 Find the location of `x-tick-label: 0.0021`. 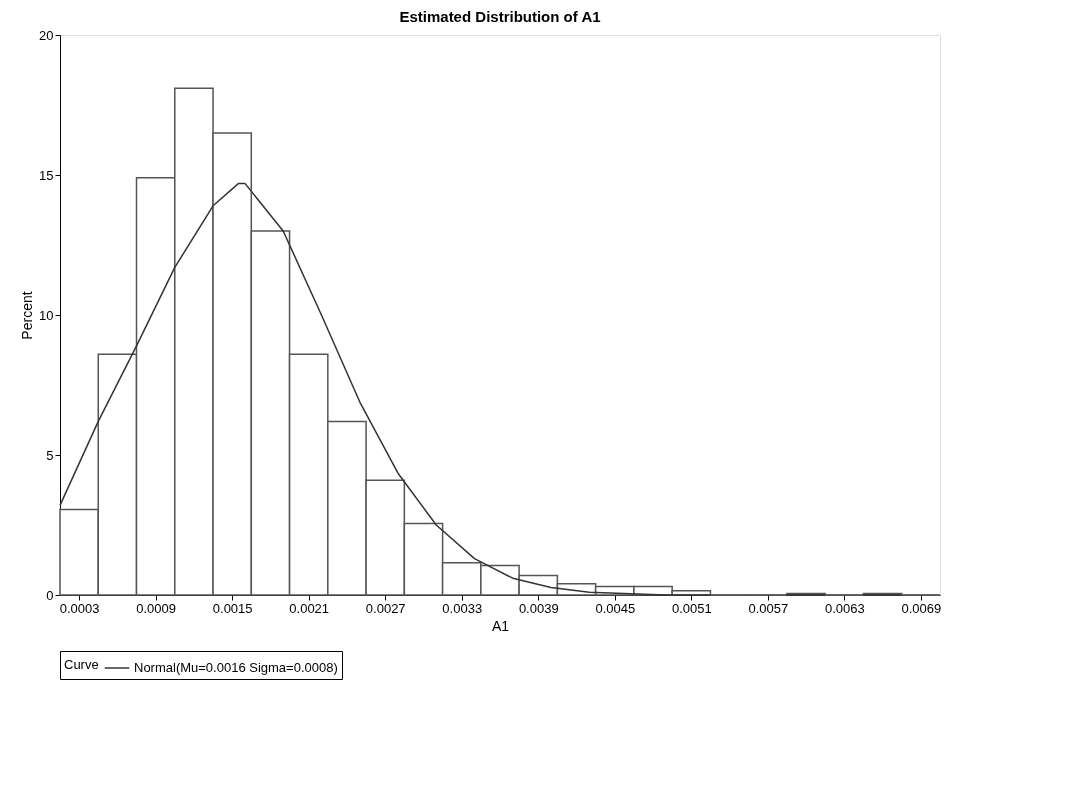

x-tick-label: 0.0021 is located at coordinates (309, 608).